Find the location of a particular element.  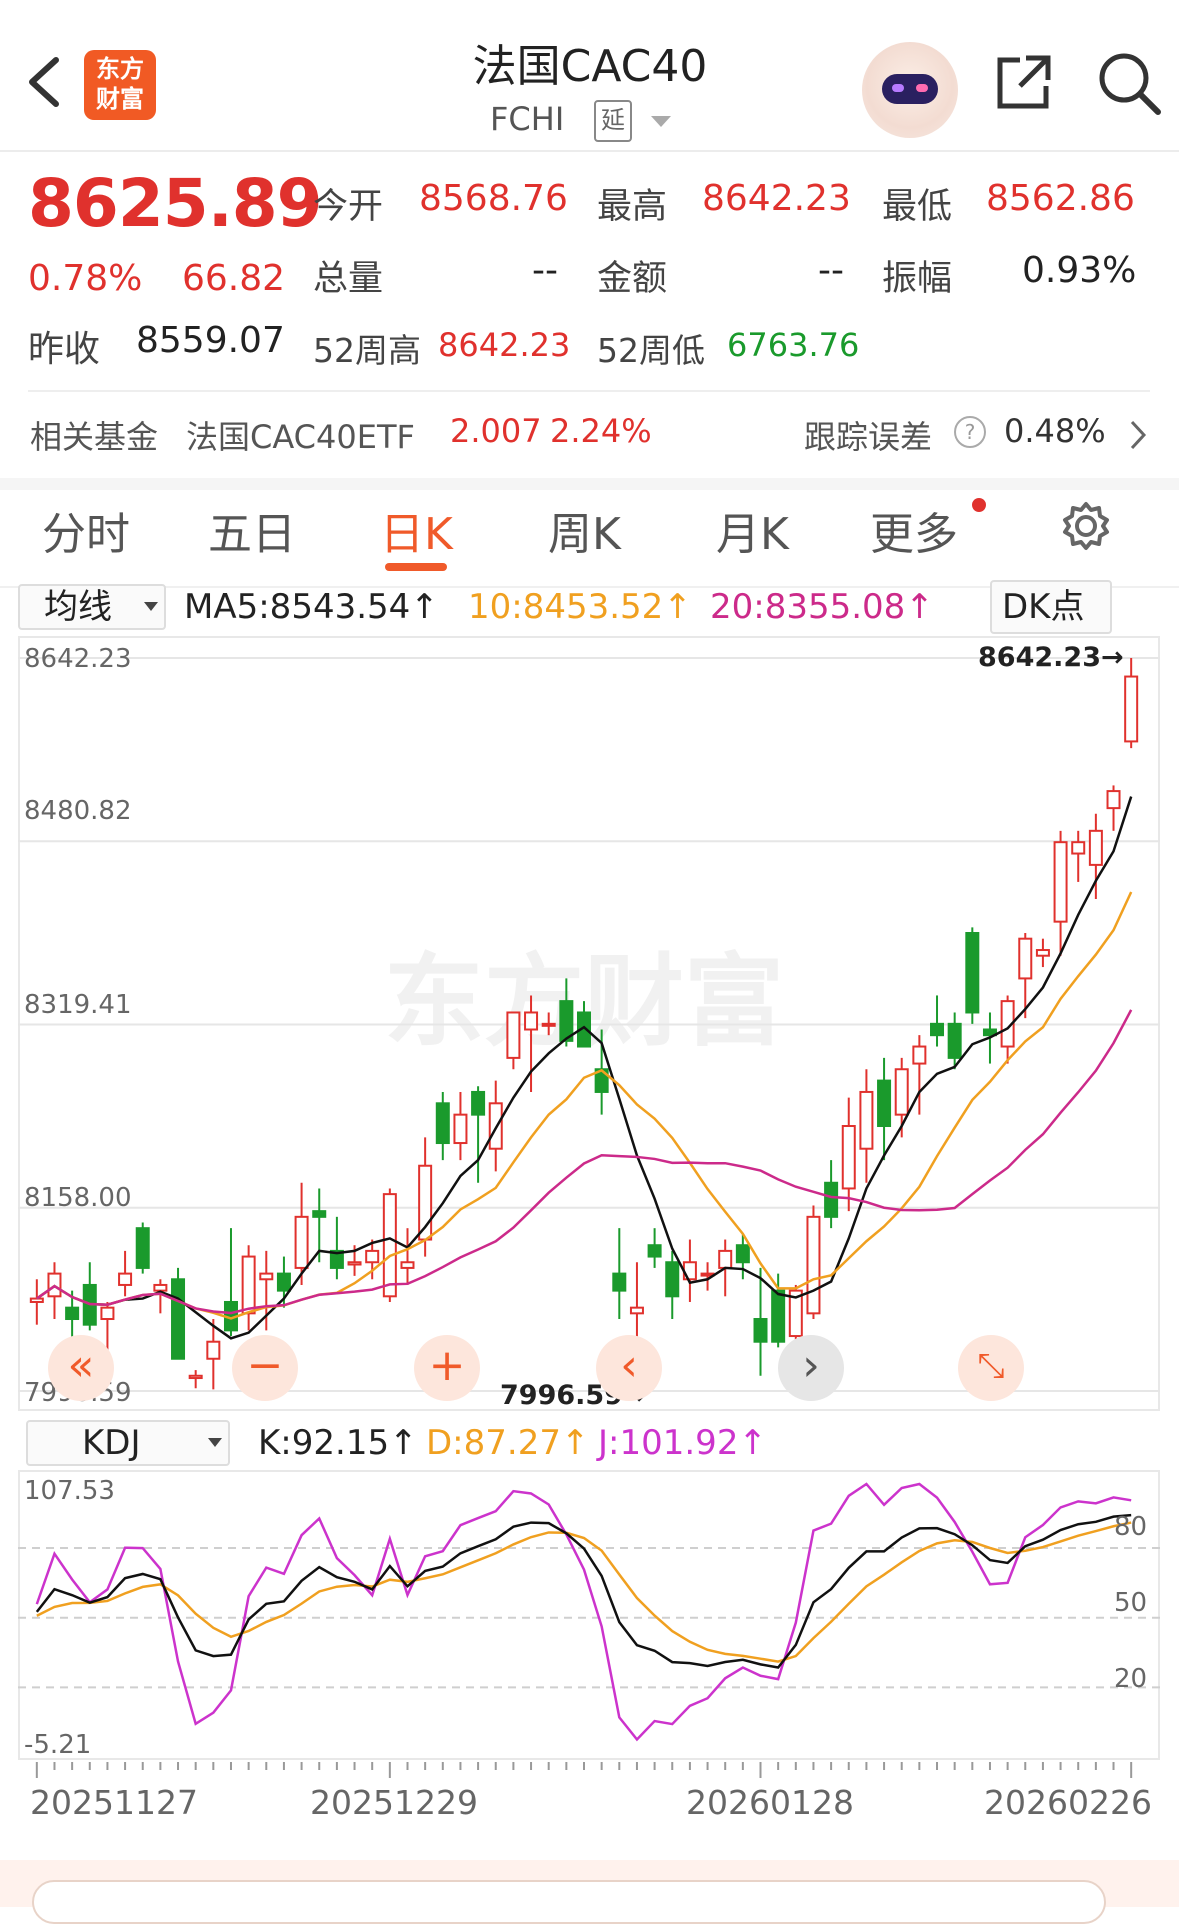

zoom-out-button: − is located at coordinates (265, 1368).